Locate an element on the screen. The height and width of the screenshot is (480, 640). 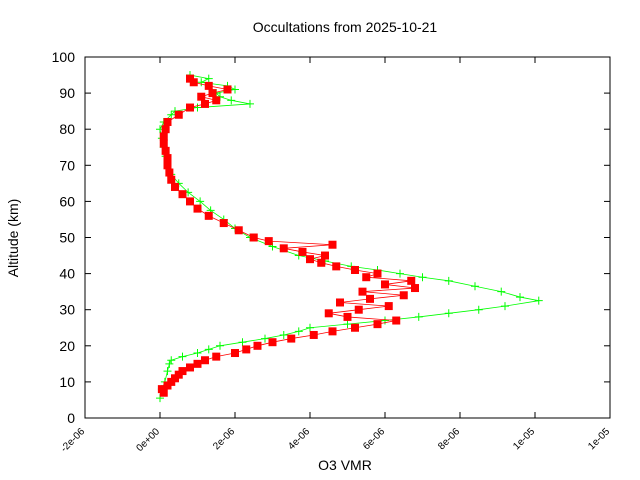
chart-title: Occultations from 2025-10-21 is located at coordinates (345, 27).